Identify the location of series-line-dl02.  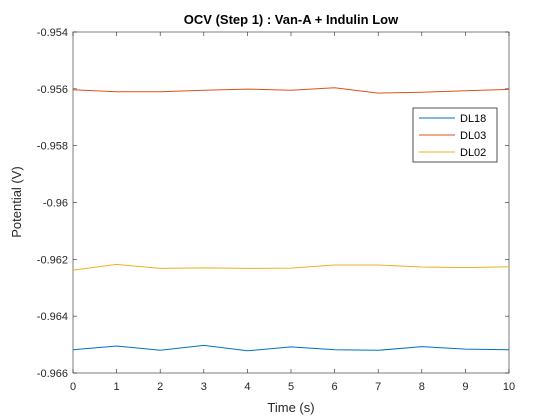
(291, 267).